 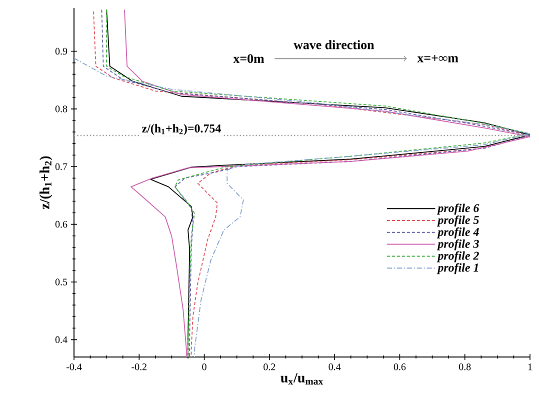 I want to click on x-tick-label: 0.2, so click(x=270, y=367).